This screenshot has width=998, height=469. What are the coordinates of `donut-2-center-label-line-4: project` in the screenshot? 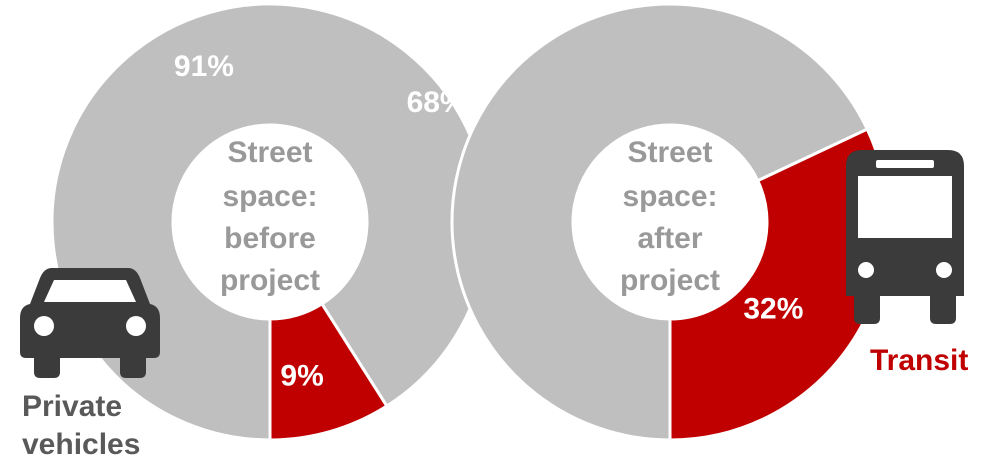 It's located at (670, 280).